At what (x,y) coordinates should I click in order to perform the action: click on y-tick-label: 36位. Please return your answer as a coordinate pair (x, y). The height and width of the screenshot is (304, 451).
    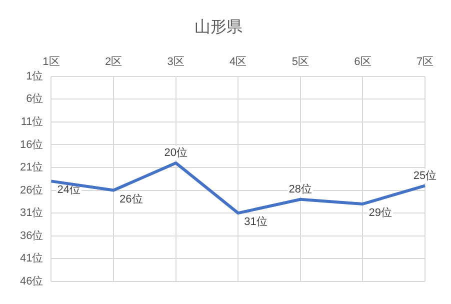
    Looking at the image, I should click on (32, 236).